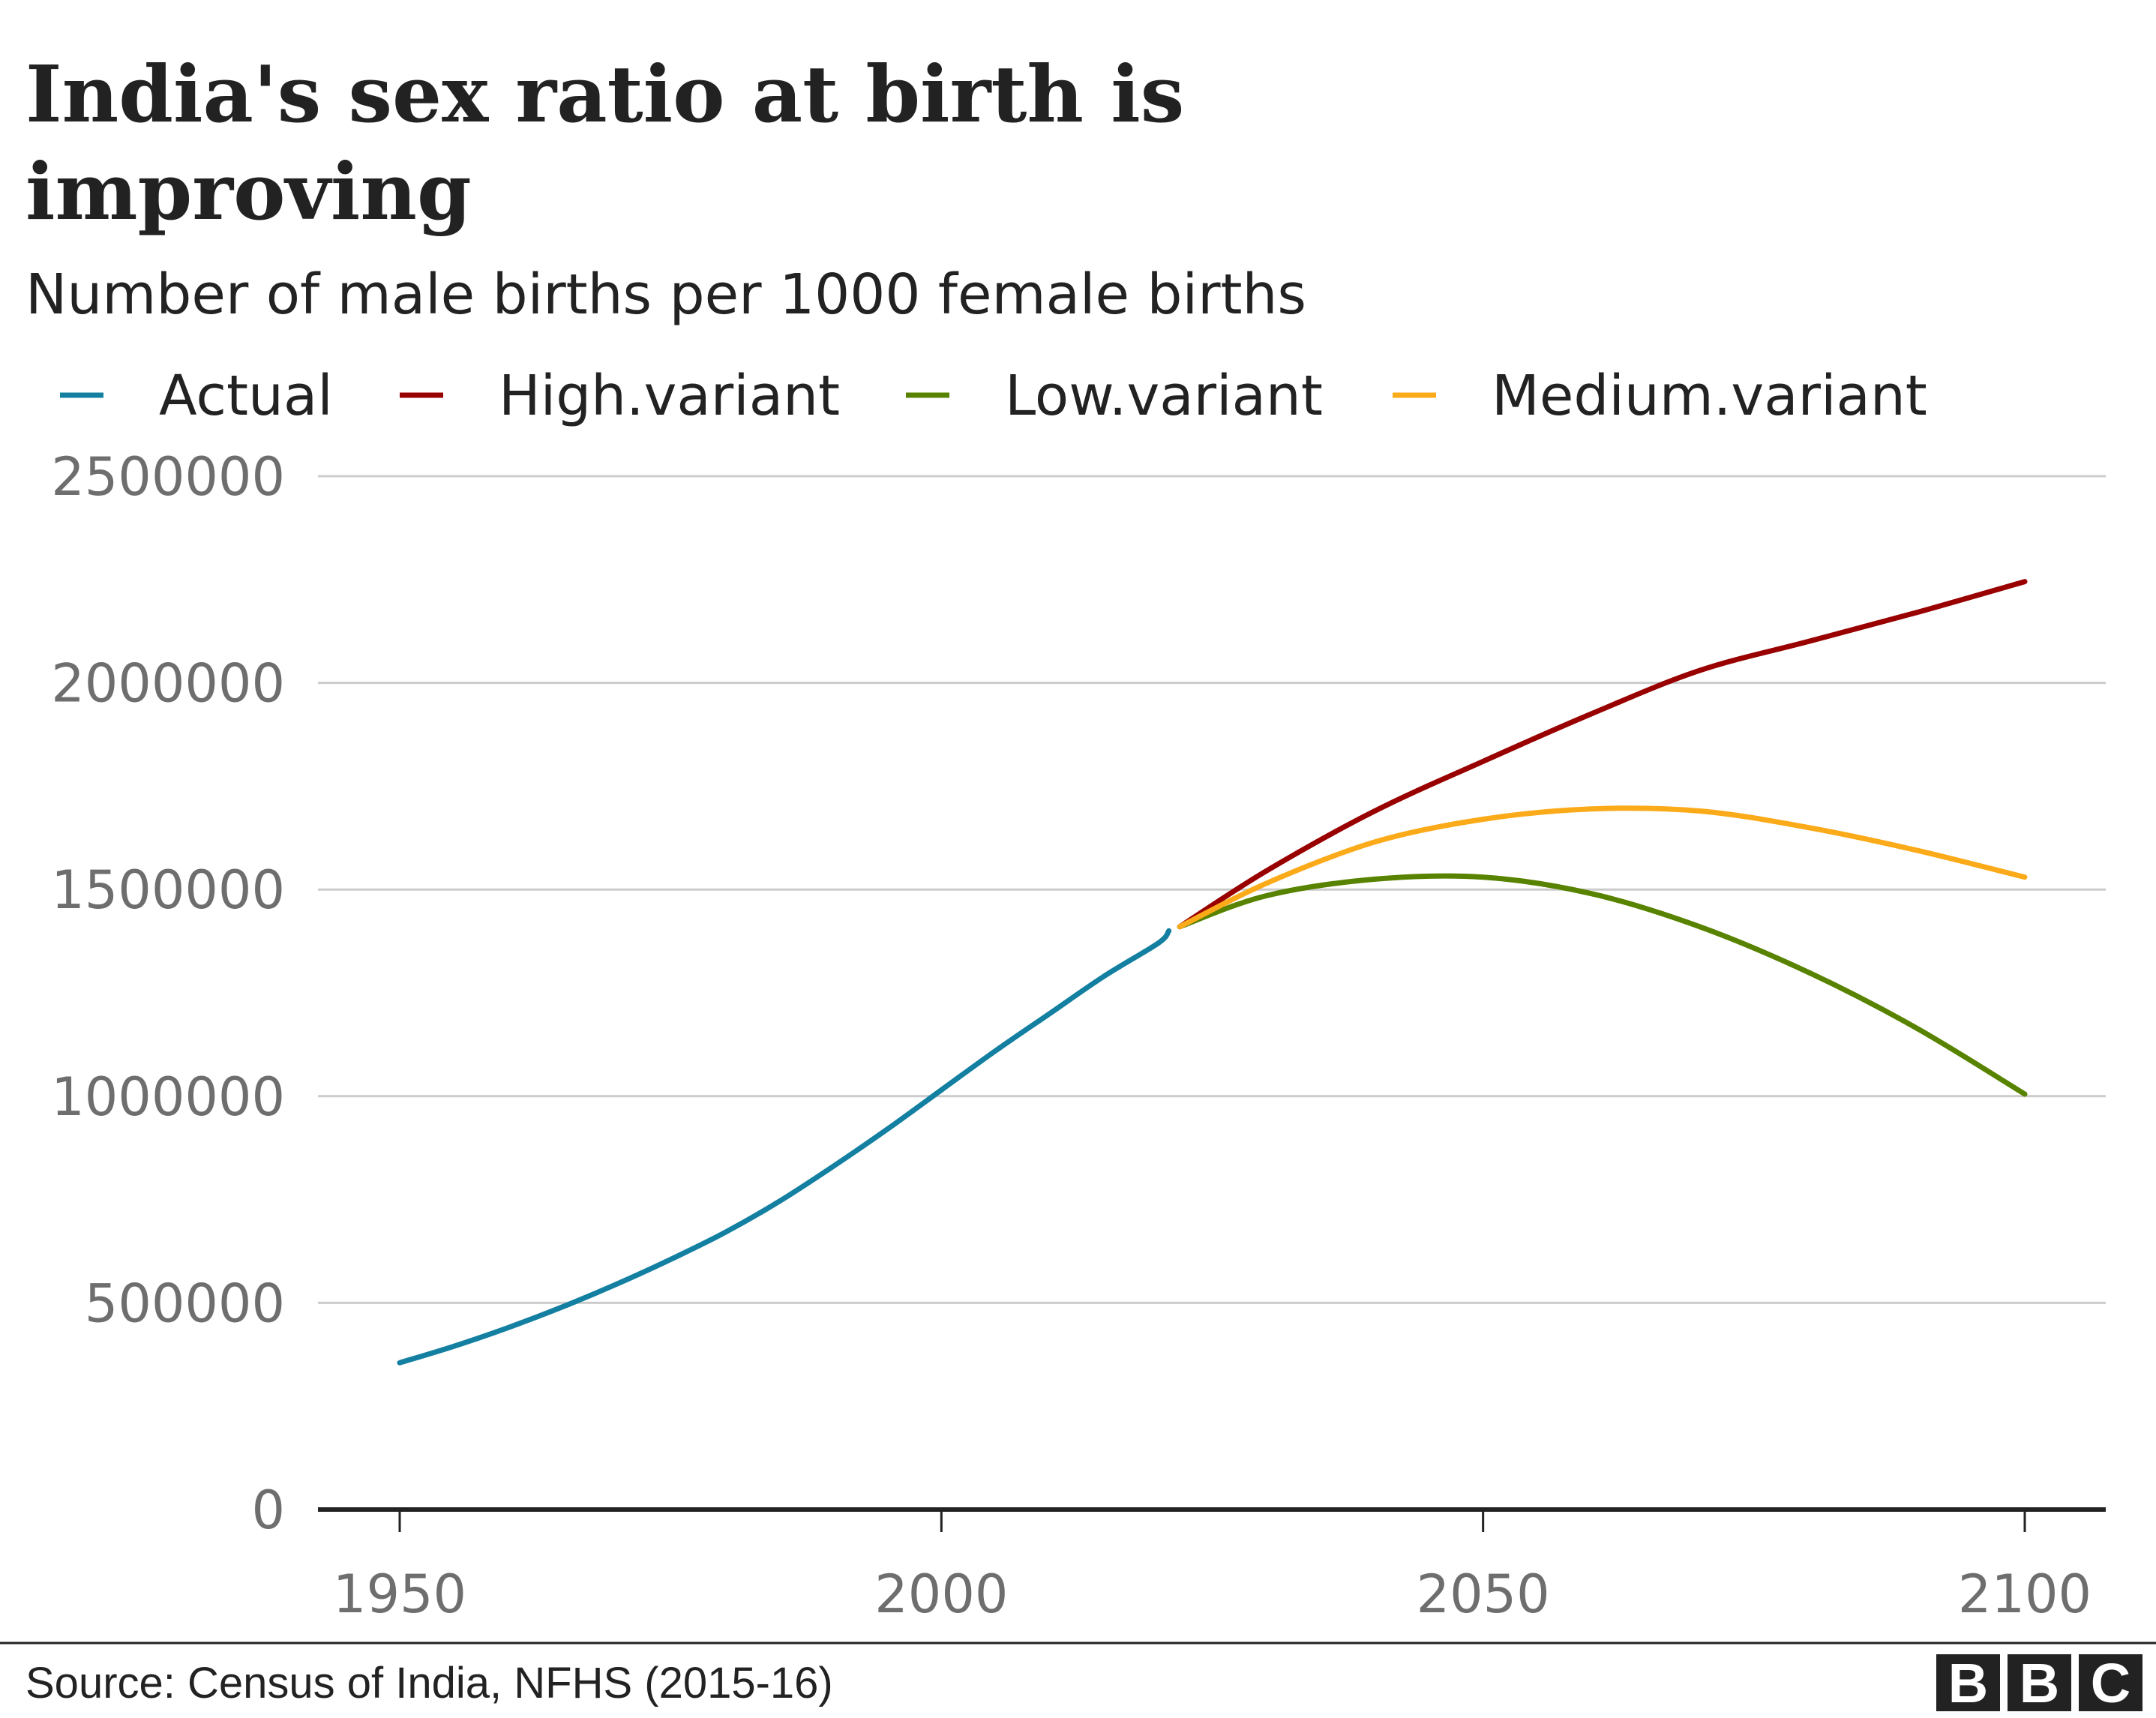 This screenshot has height=1718, width=2156. I want to click on y-tick-label-3: 1500000, so click(168, 890).